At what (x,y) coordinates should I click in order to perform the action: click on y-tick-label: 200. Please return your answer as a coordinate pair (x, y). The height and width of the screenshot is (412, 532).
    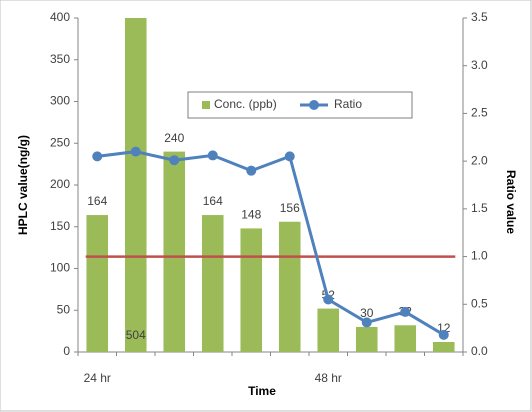
    Looking at the image, I should click on (60, 184).